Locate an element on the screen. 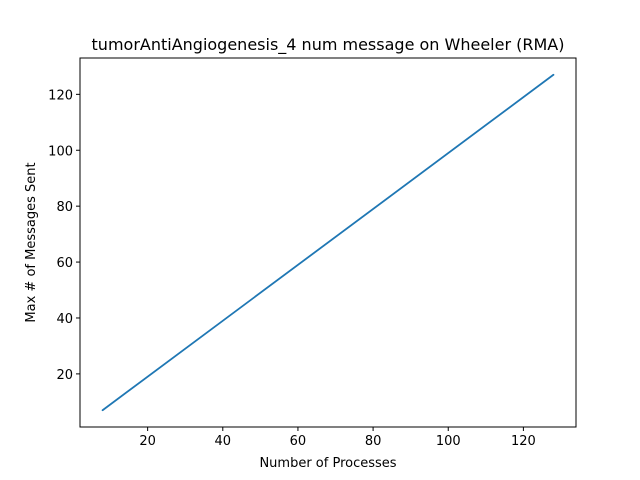  y-tick-label: 60 is located at coordinates (64, 263).